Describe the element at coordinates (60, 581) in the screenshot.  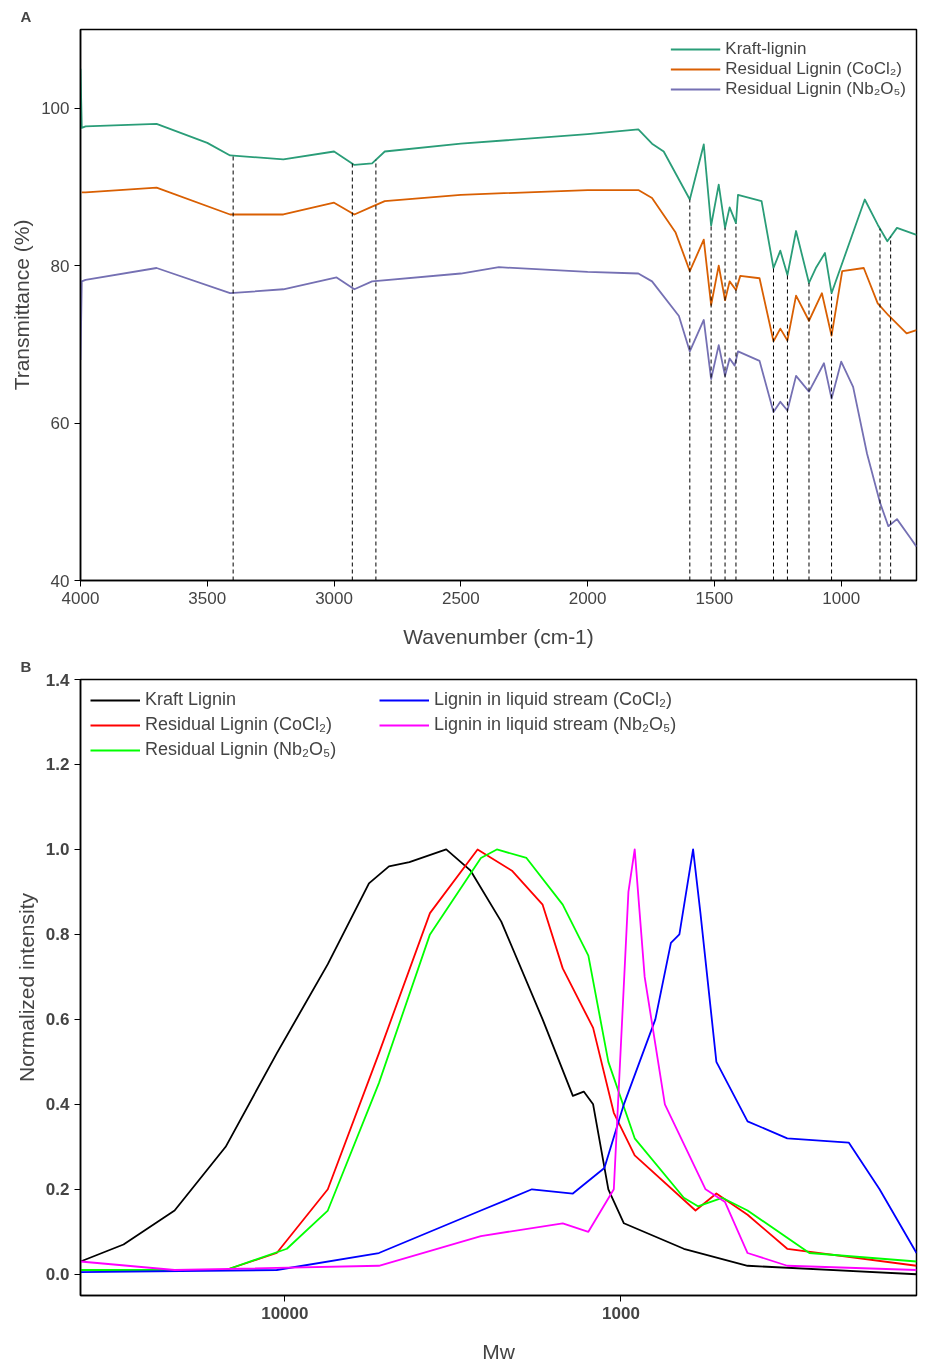
I see `y-tick-label: 40` at that location.